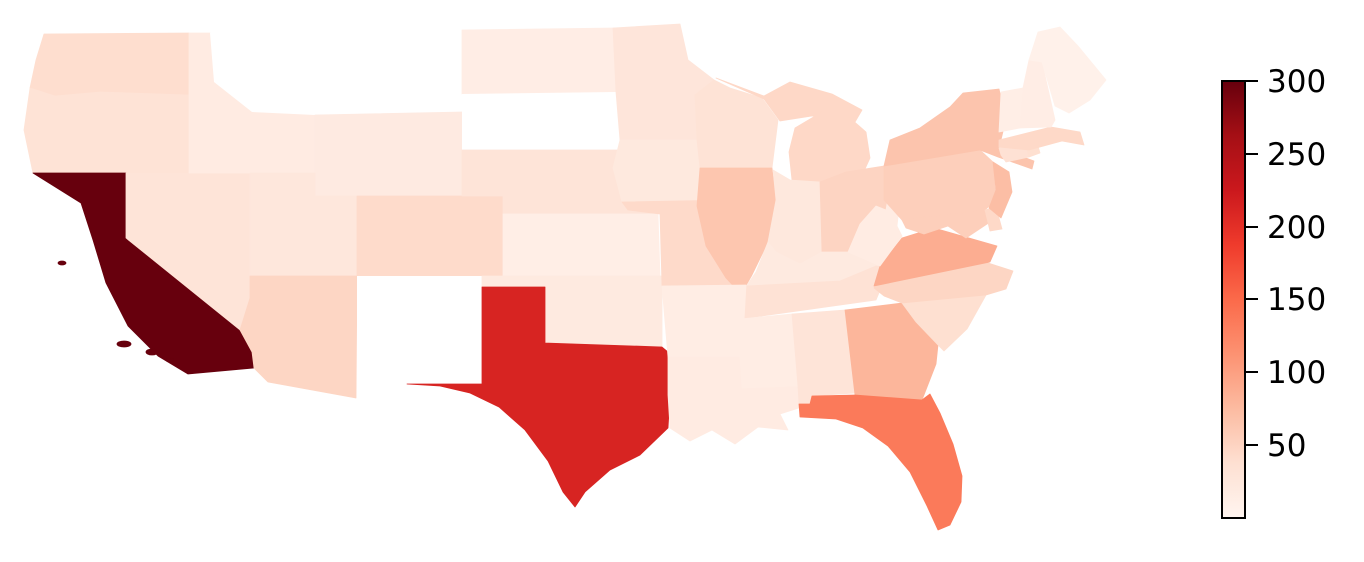 This screenshot has width=1364, height=562. Describe the element at coordinates (1011, 110) in the screenshot. I see `state-vermont` at that location.